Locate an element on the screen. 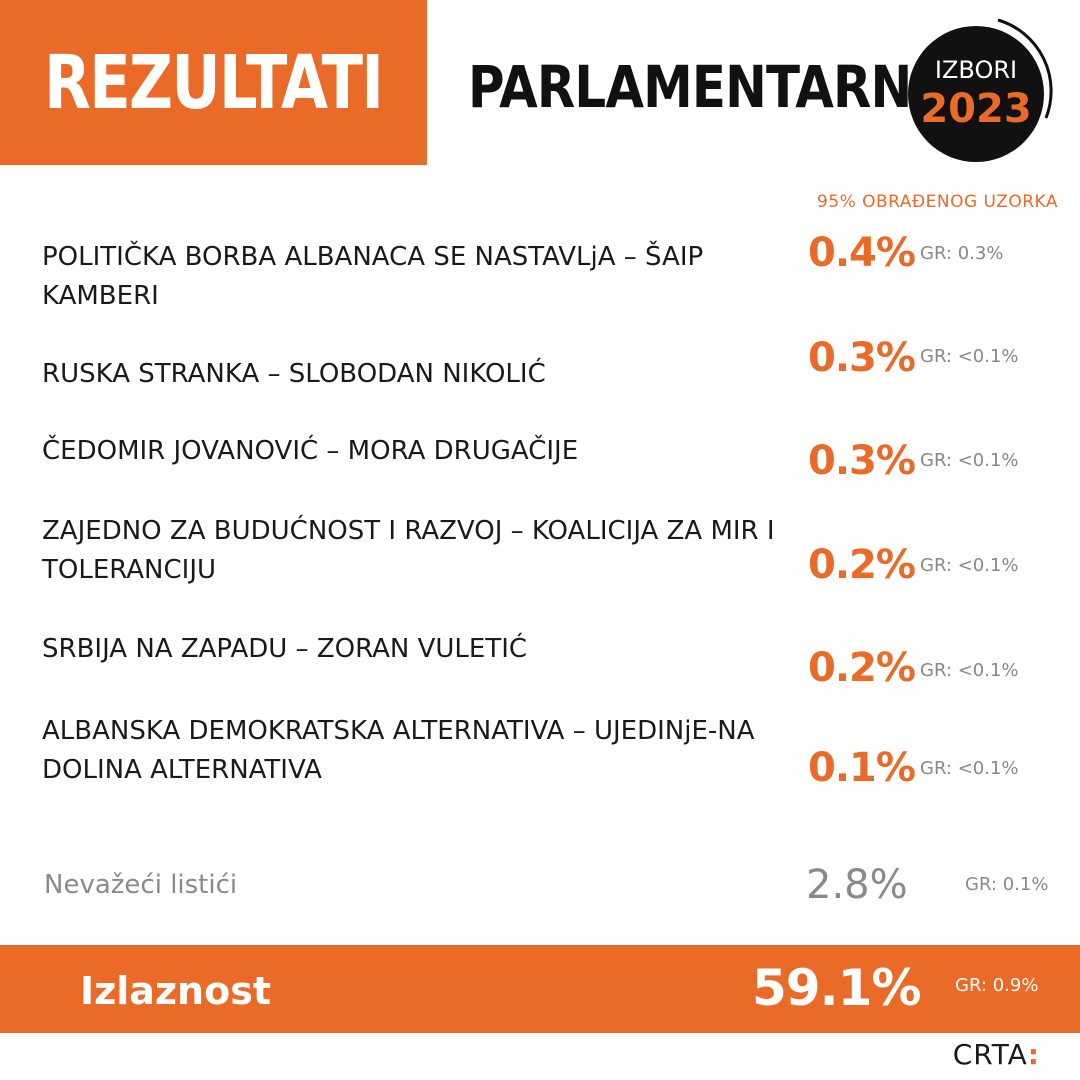 The width and height of the screenshot is (1080, 1080). page-title: REZULTATI is located at coordinates (214, 82).